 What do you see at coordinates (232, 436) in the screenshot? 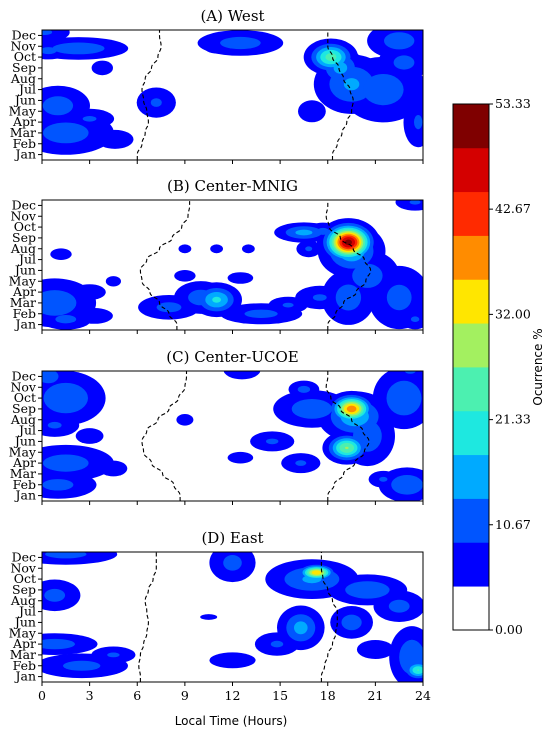
I see `panel-2-contours` at bounding box center [232, 436].